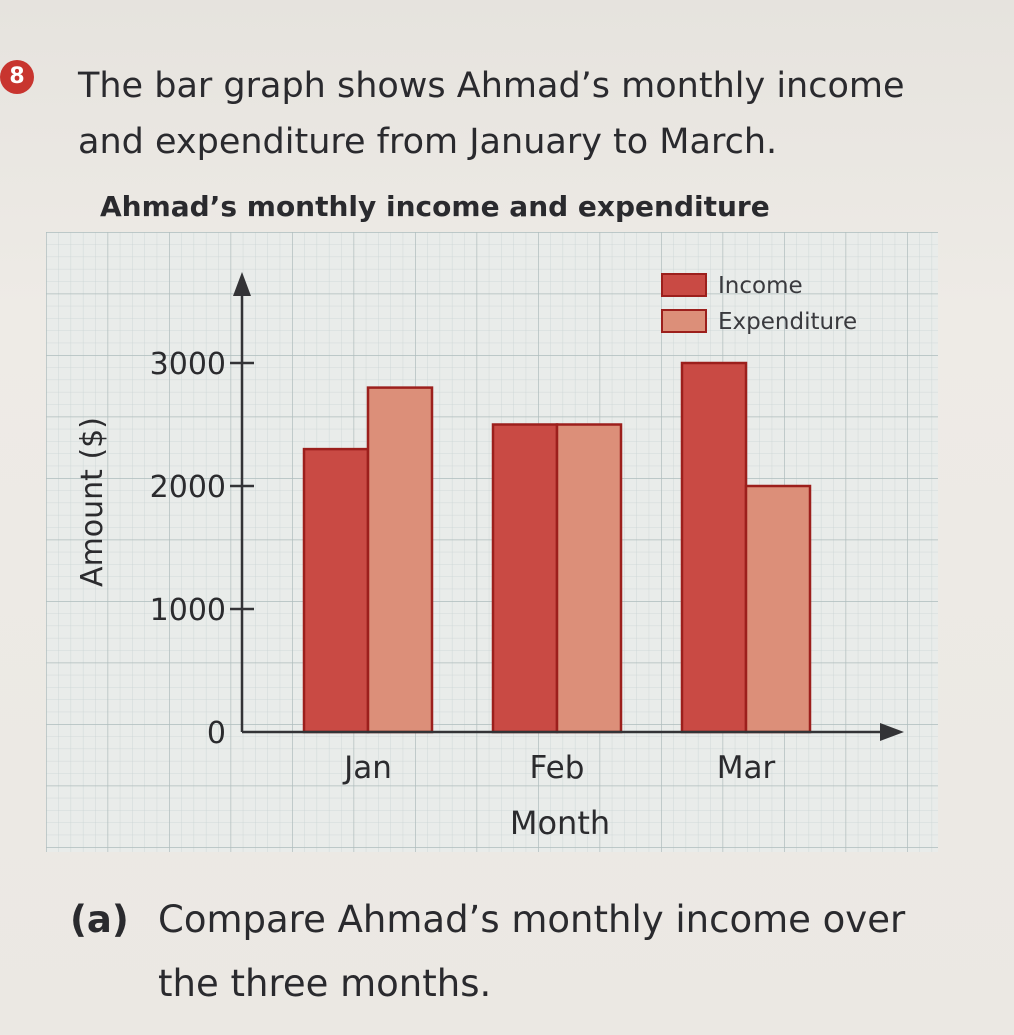  I want to click on y-tick-label-1000: 1000, so click(188, 610).